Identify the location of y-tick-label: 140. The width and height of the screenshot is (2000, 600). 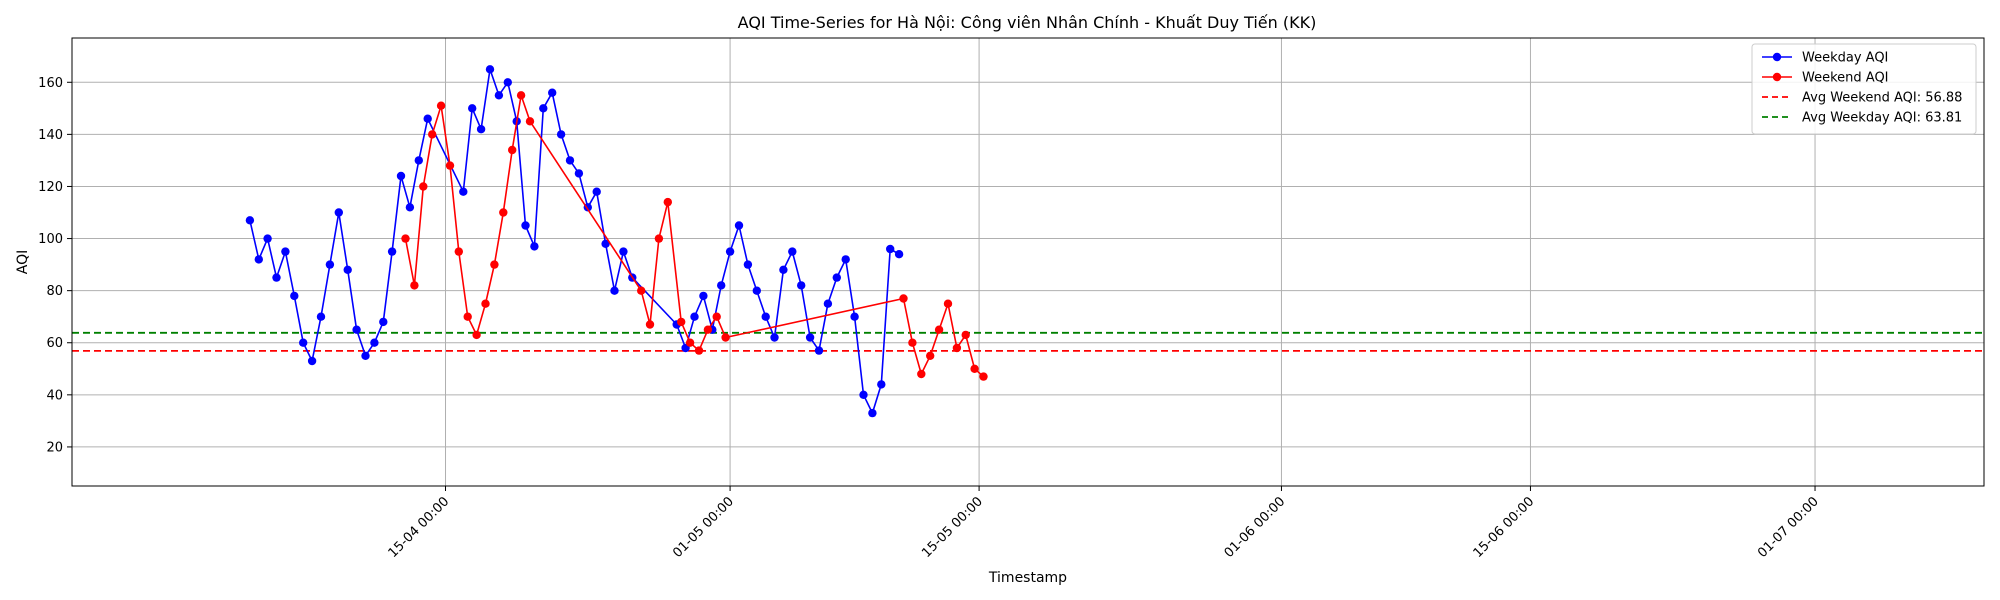
(50, 135).